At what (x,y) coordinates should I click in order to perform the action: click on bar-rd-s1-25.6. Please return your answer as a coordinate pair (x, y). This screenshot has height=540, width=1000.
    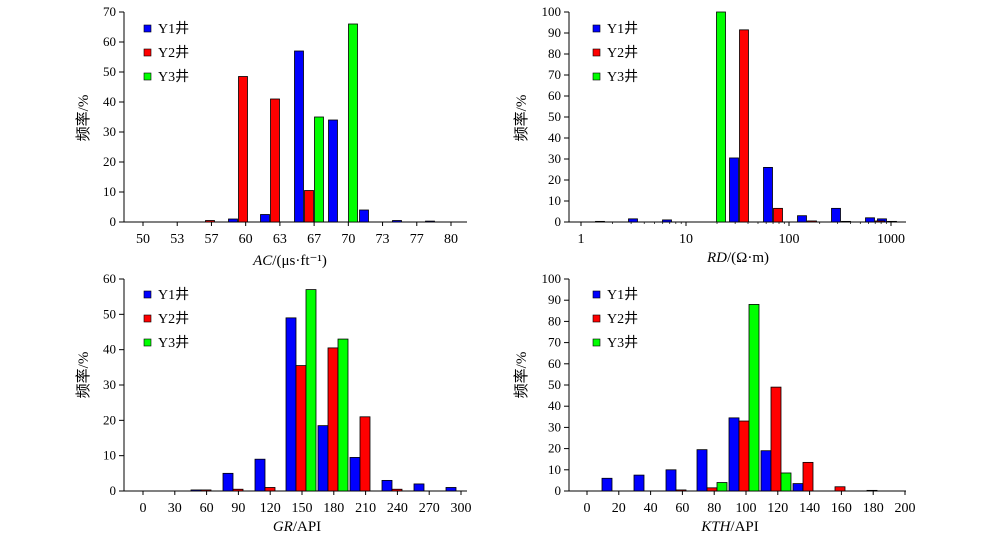
    Looking at the image, I should click on (734, 190).